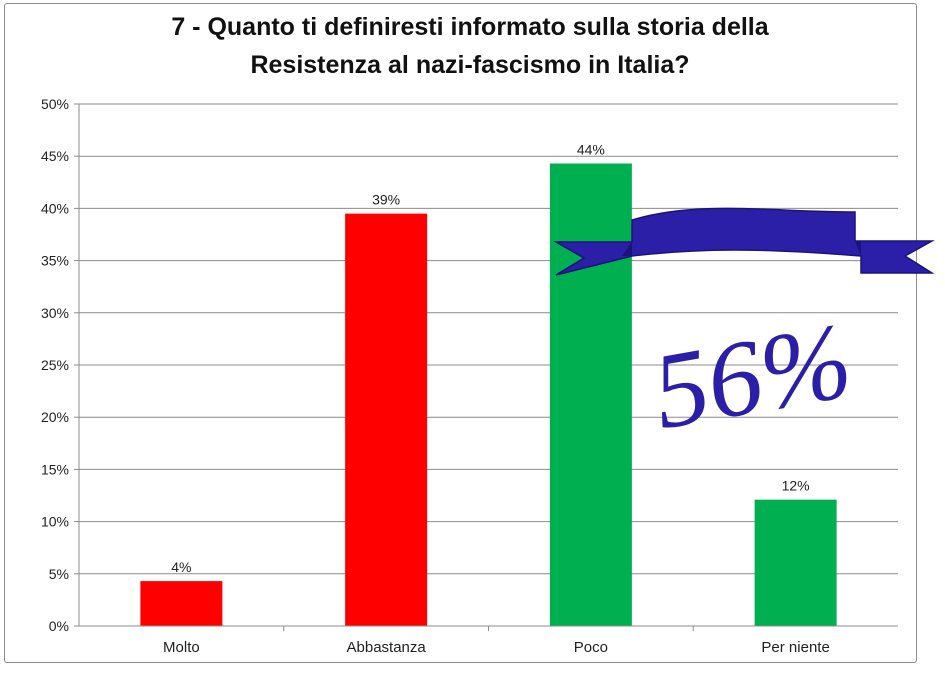  Describe the element at coordinates (590, 394) in the screenshot. I see `bar-poco` at that location.